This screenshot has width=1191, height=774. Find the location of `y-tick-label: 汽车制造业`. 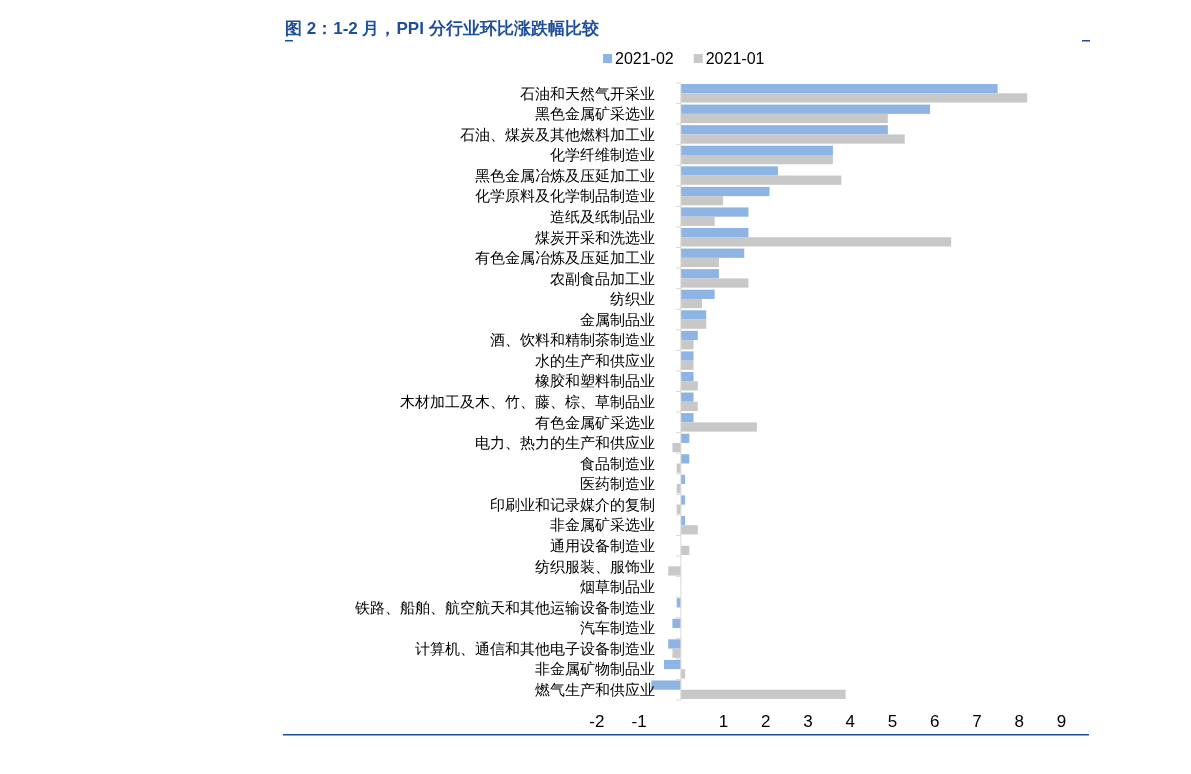

y-tick-label: 汽车制造业 is located at coordinates (617, 628).